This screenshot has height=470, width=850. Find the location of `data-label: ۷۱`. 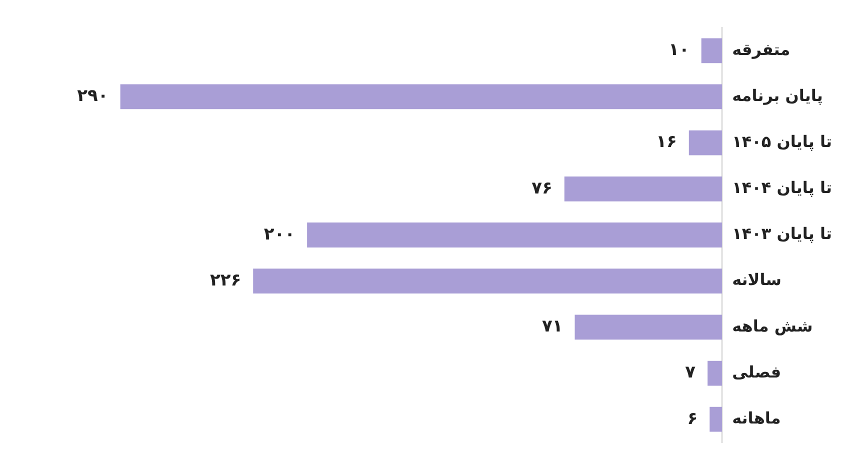

data-label: ۷۱ is located at coordinates (552, 326).